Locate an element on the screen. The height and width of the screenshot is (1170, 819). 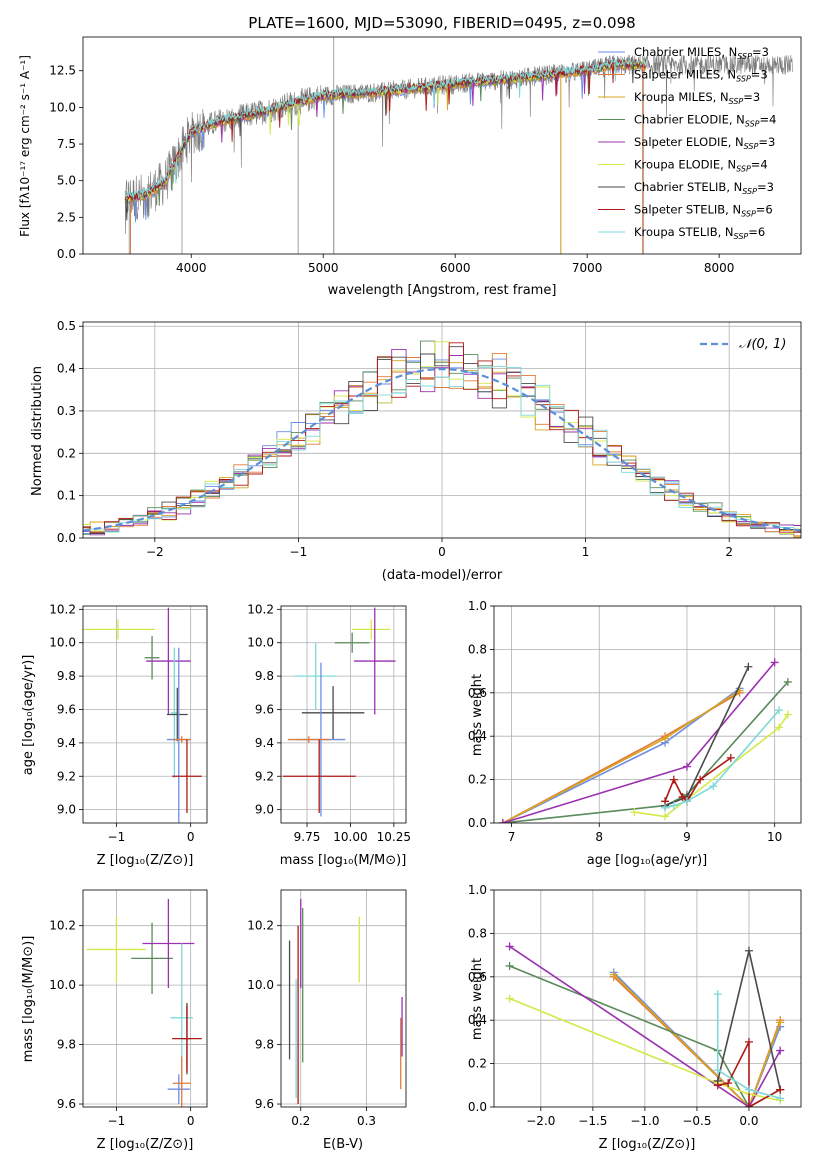
y-tick-label: 9.2 is located at coordinates (264, 776).